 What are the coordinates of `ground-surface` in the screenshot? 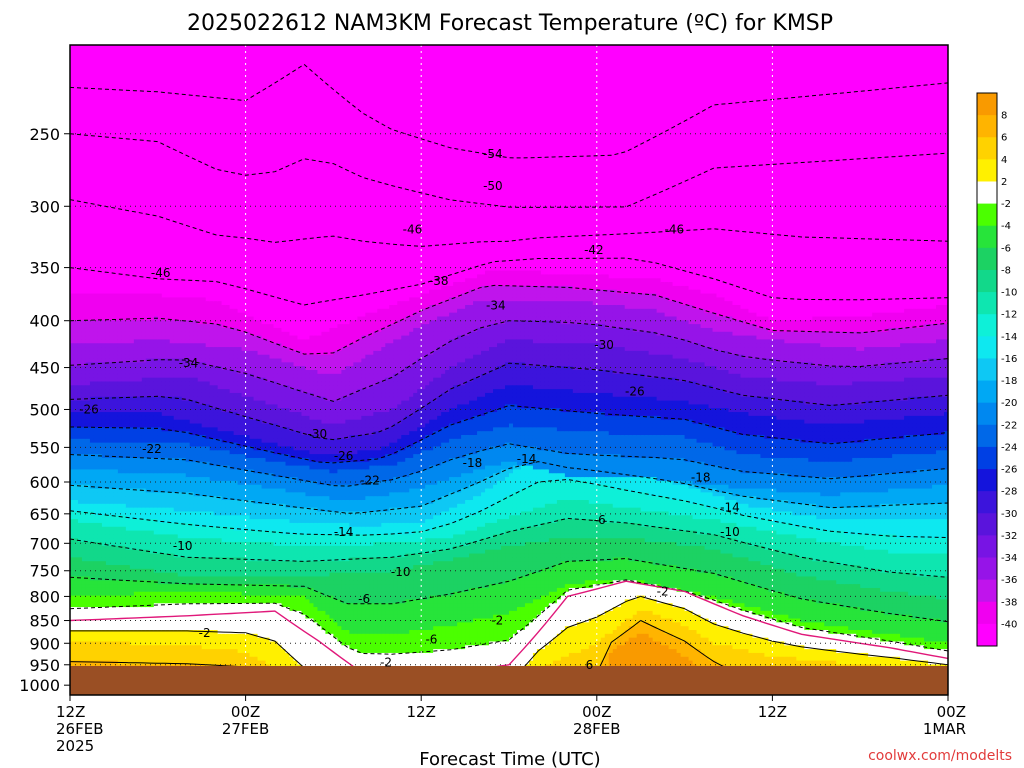 It's located at (509, 680).